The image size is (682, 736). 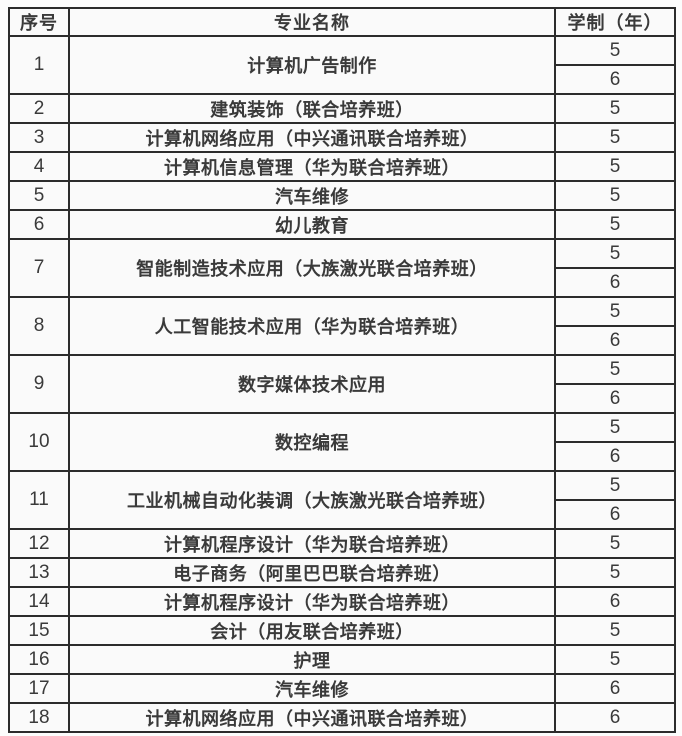 I want to click on major-name-cell: 会计（用友联合培养班）, so click(x=312, y=630).